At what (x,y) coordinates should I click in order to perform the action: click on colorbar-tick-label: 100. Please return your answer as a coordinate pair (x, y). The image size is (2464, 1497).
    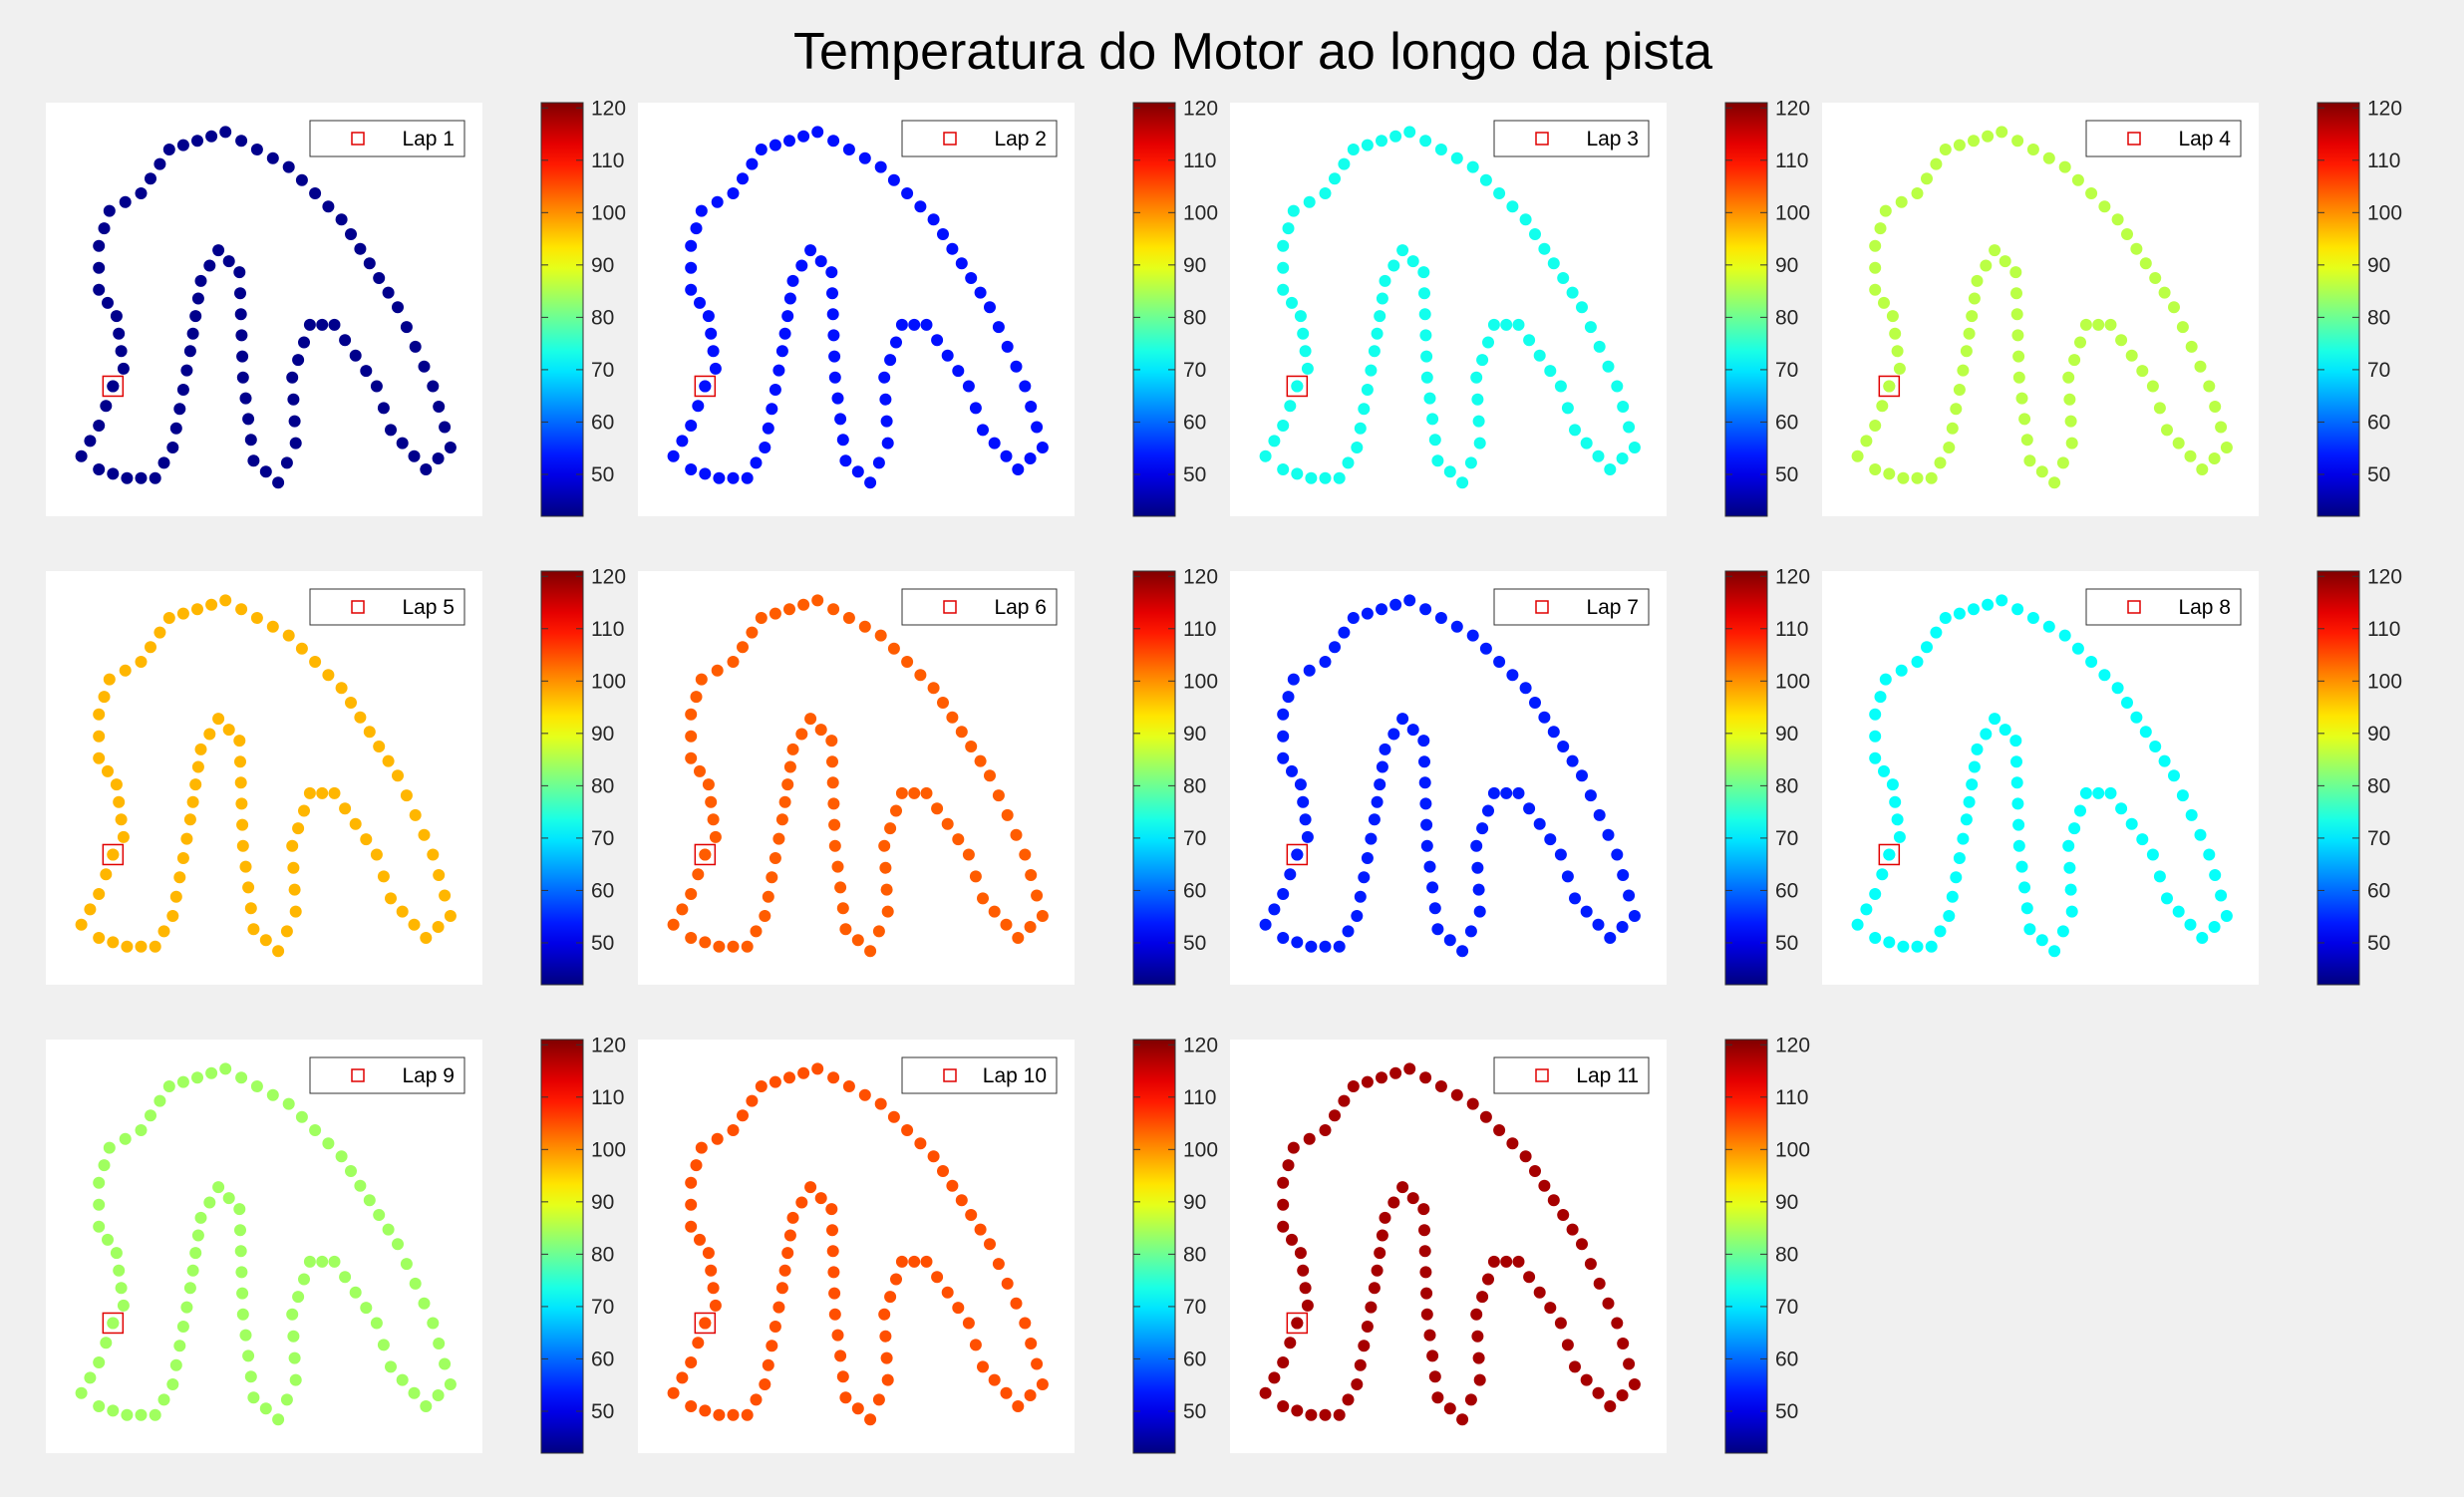
    Looking at the image, I should click on (1200, 1149).